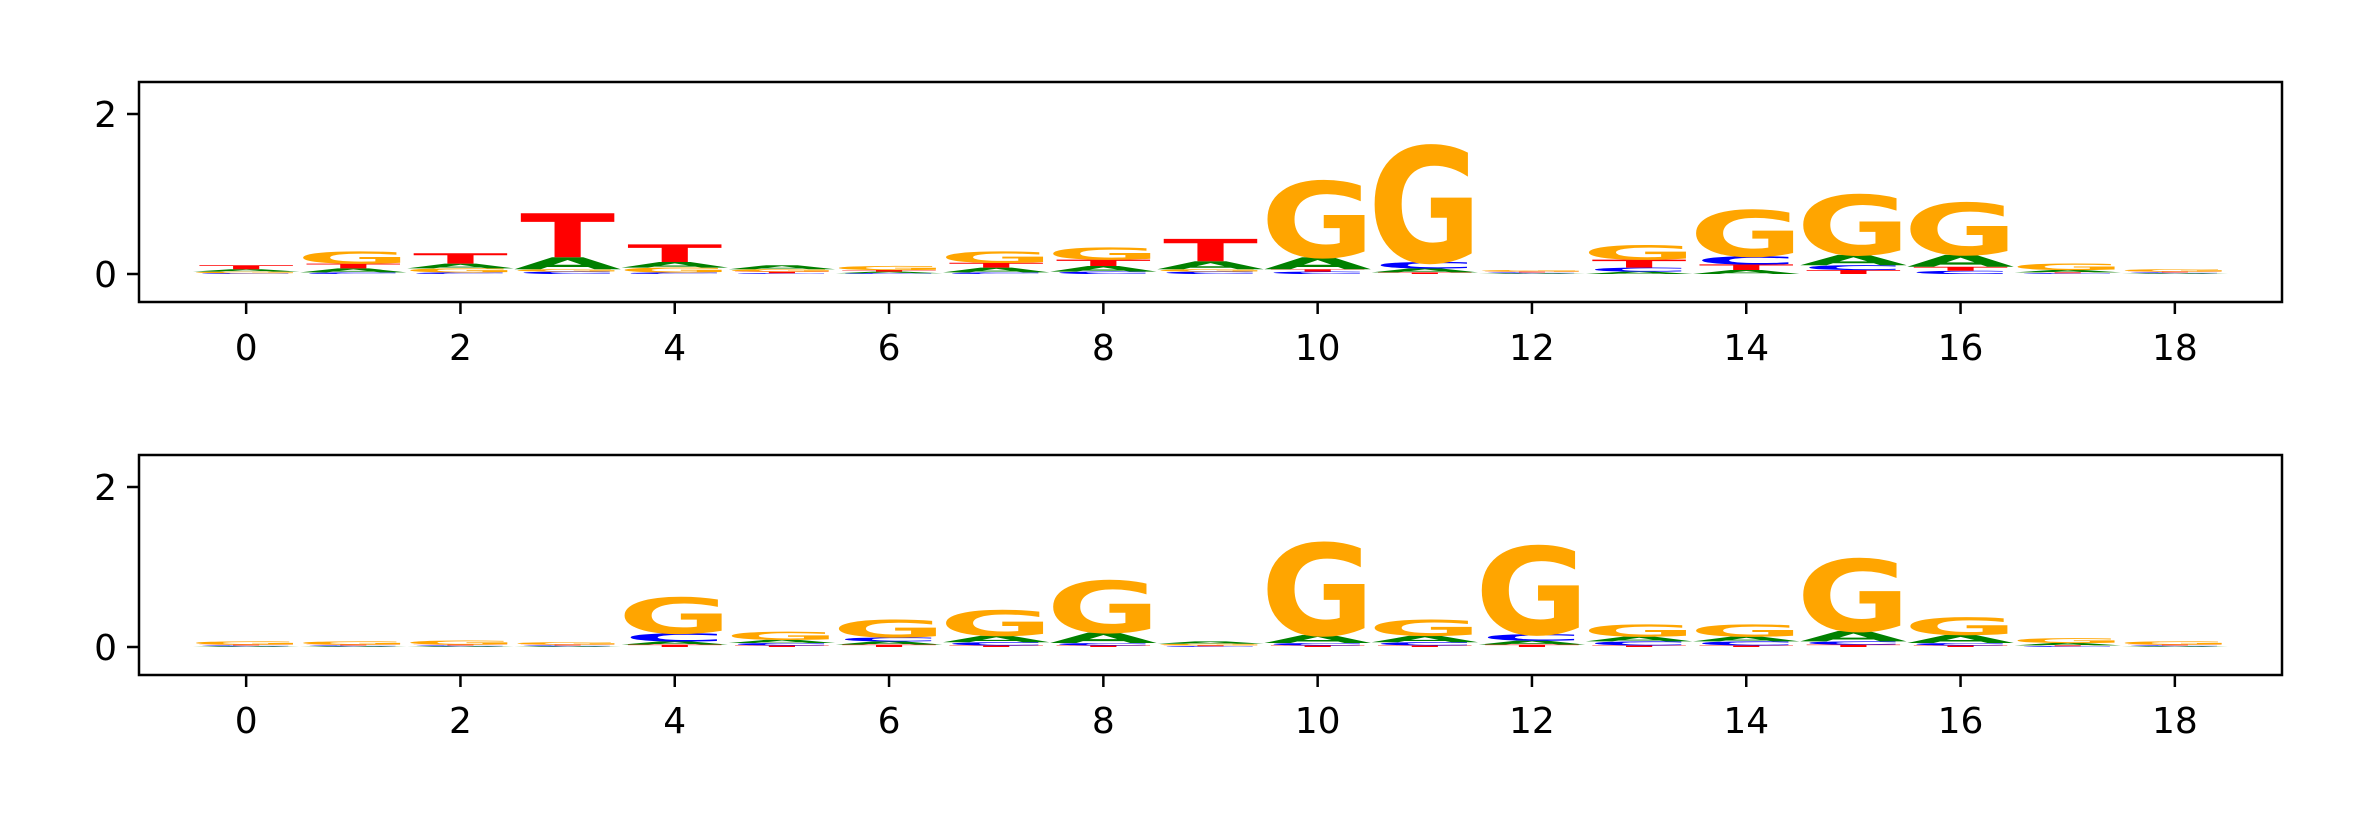 This screenshot has height=826, width=2362. I want to click on x-tick-label: 18, so click(2175, 721).